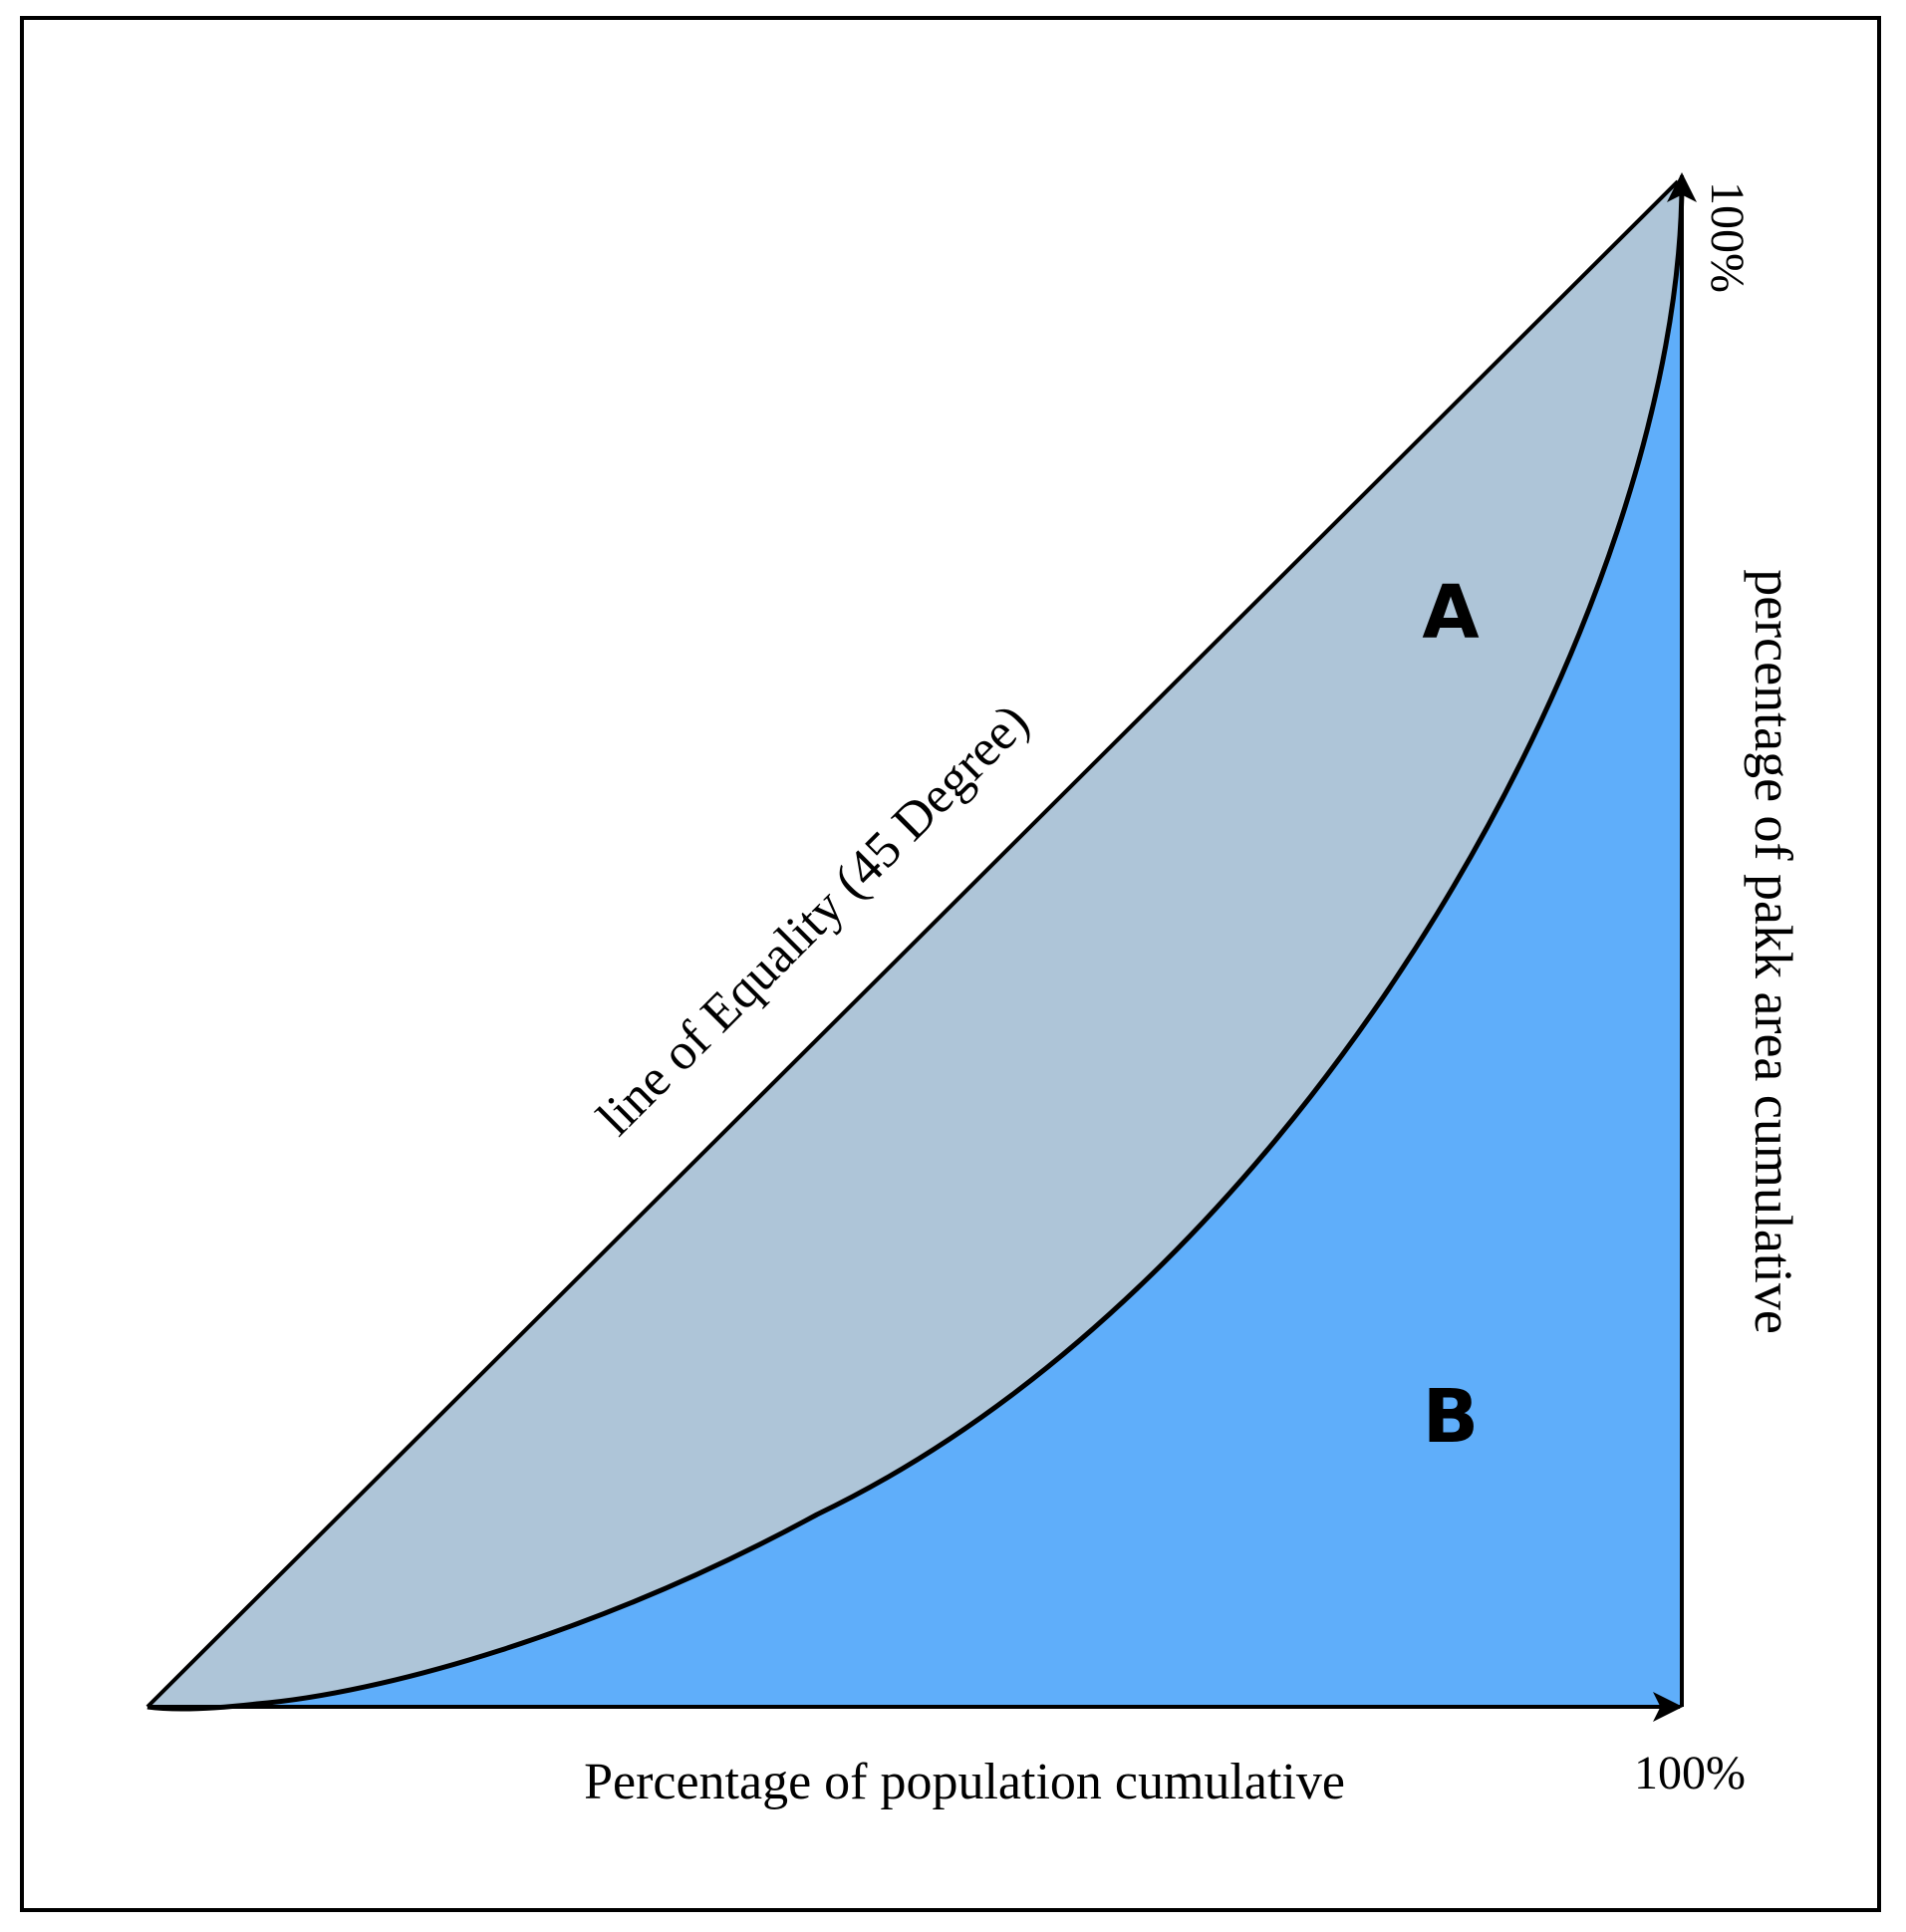  What do you see at coordinates (1451, 1417) in the screenshot?
I see `region-b-label: B` at bounding box center [1451, 1417].